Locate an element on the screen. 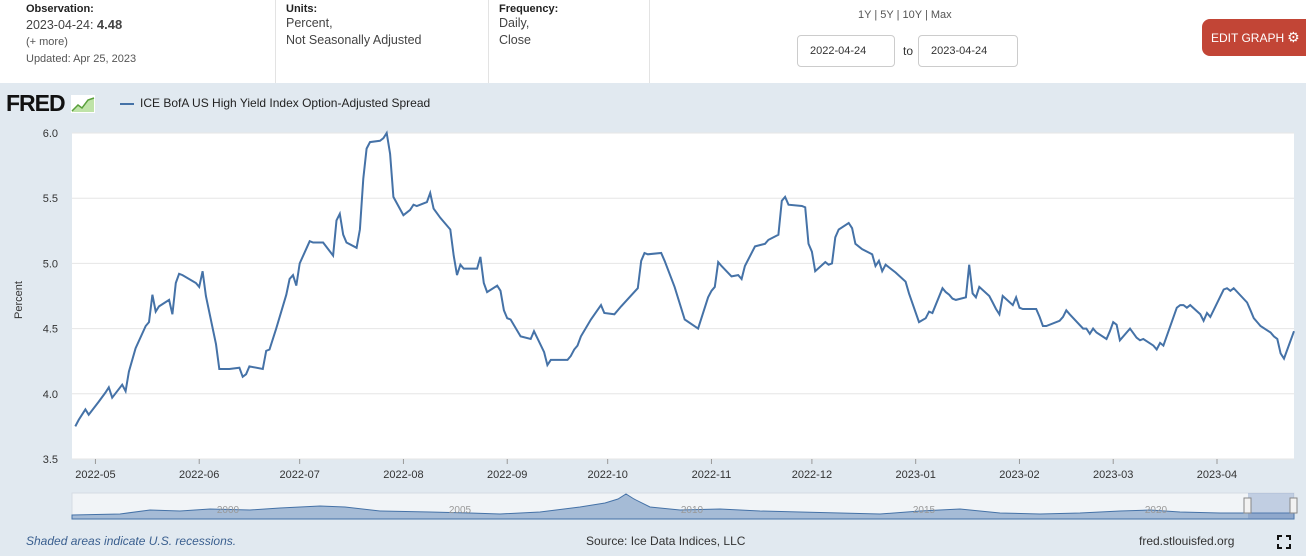 This screenshot has width=1306, height=556. fred-logo-text: FRED is located at coordinates (36, 103).